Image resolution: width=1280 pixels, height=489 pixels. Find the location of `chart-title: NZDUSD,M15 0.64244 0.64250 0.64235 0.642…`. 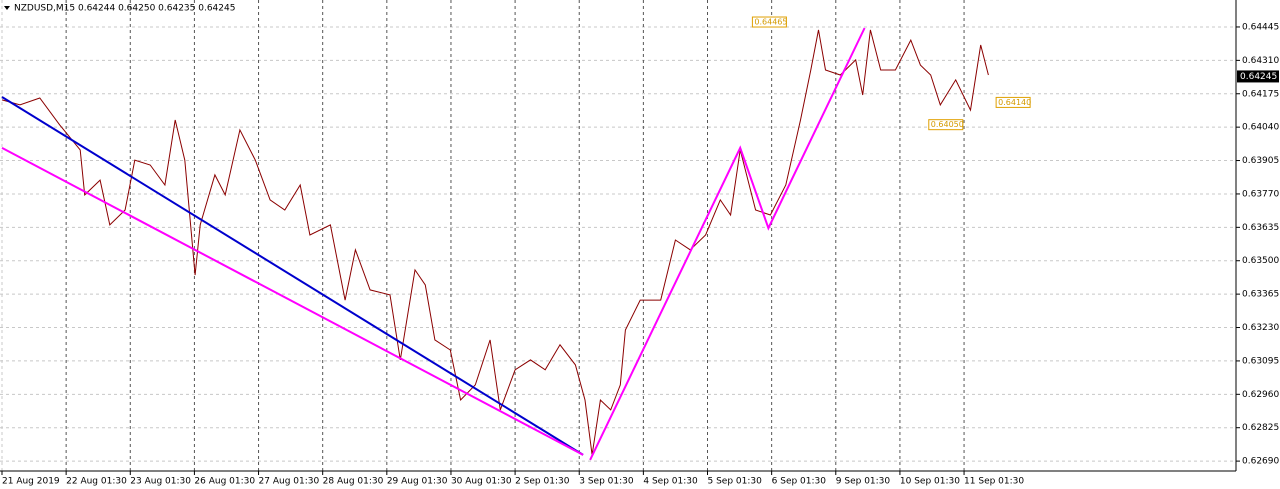

chart-title: NZDUSD,M15 0.64244 0.64250 0.64235 0.642… is located at coordinates (124, 9).